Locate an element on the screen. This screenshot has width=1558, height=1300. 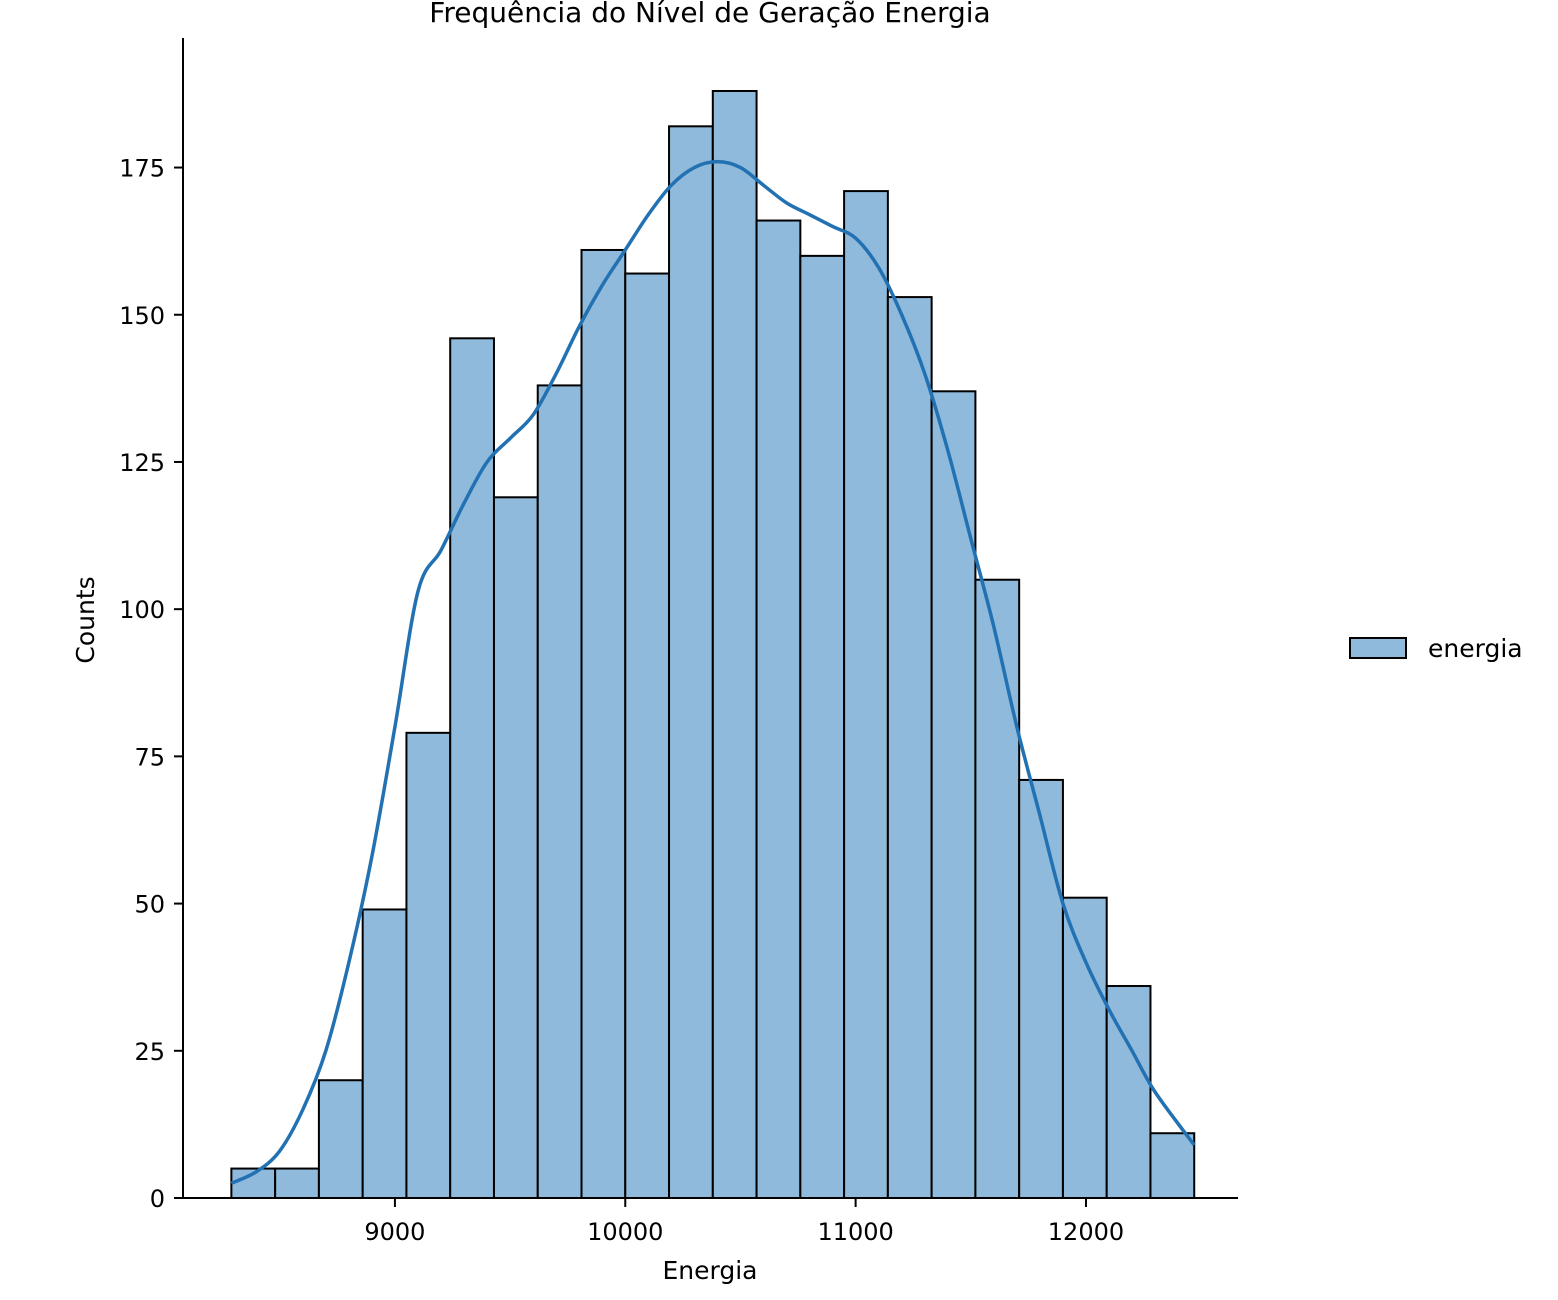
y-tick-label: 75 is located at coordinates (149, 757).